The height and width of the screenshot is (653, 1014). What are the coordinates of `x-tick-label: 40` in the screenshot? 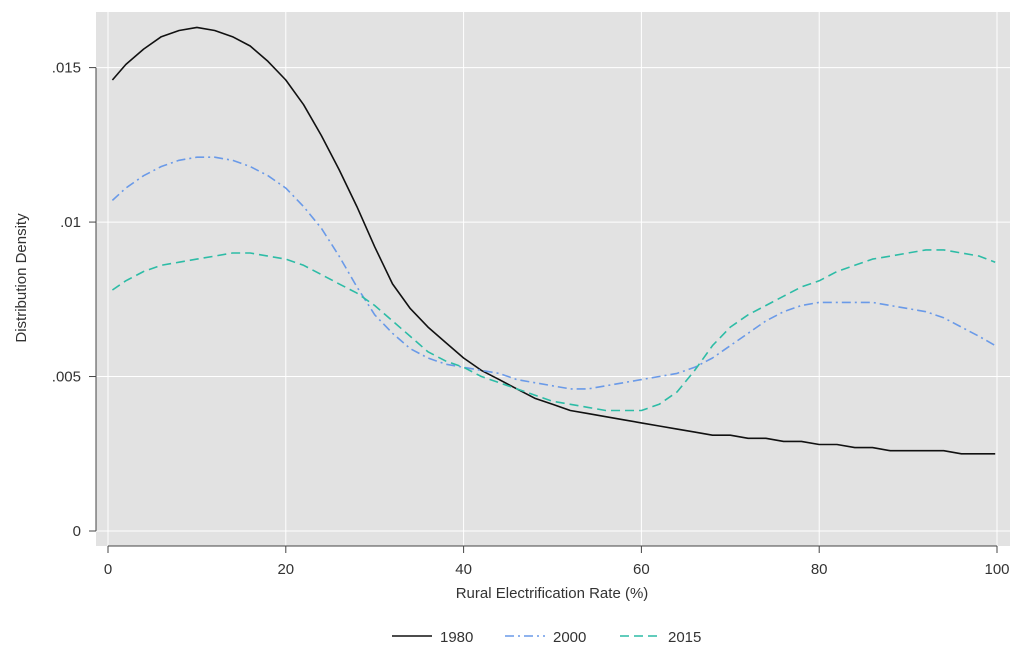 It's located at (463, 569).